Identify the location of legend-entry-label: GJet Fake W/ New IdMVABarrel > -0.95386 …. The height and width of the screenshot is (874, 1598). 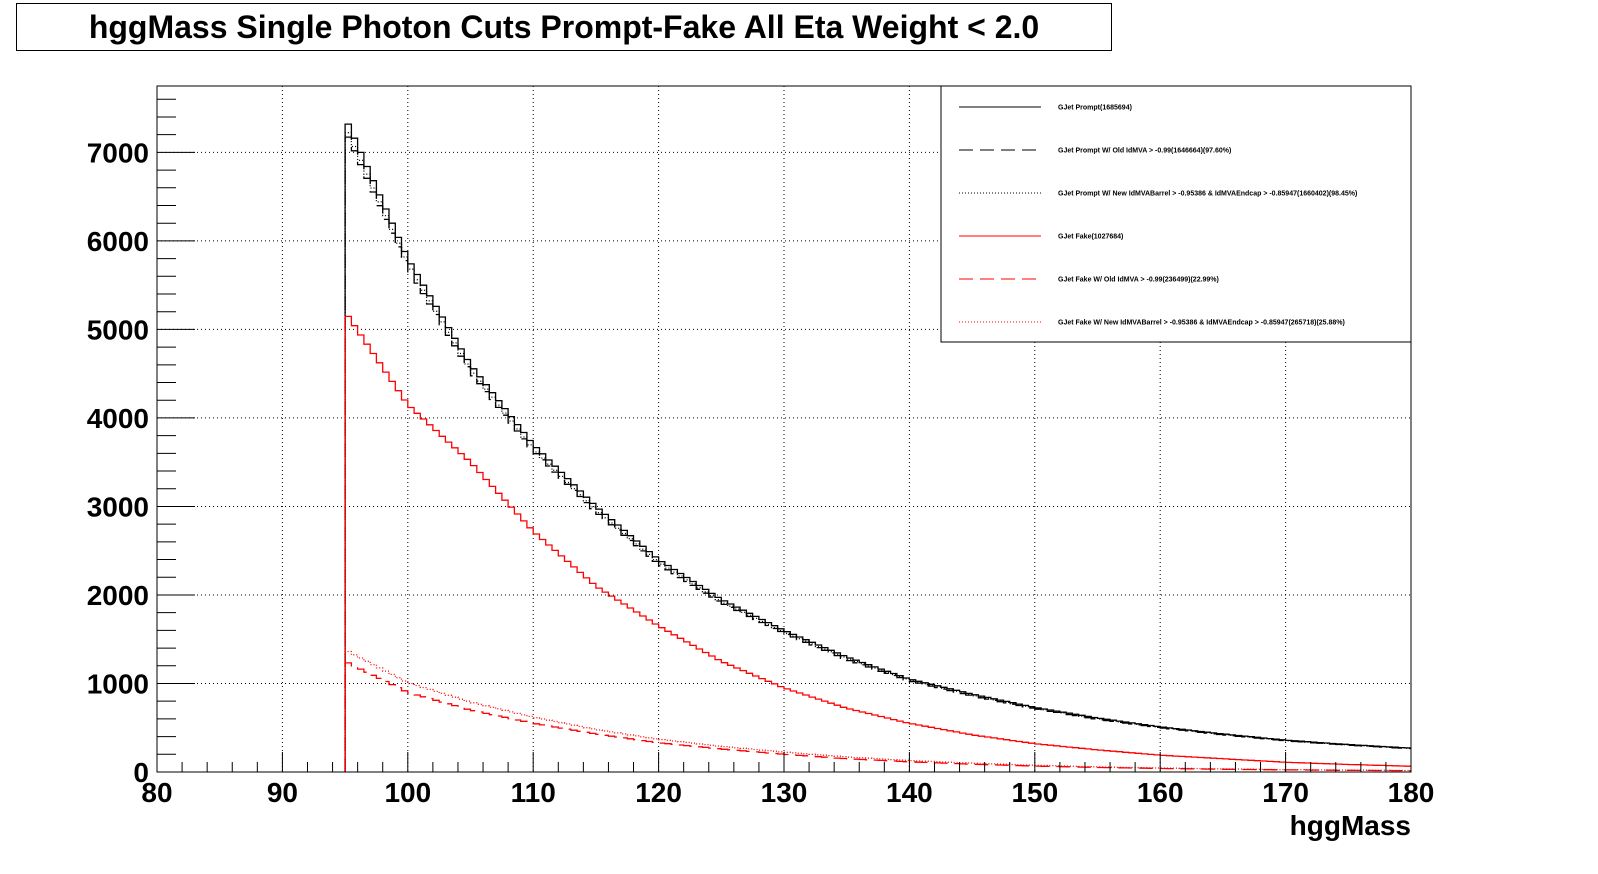
(1201, 323).